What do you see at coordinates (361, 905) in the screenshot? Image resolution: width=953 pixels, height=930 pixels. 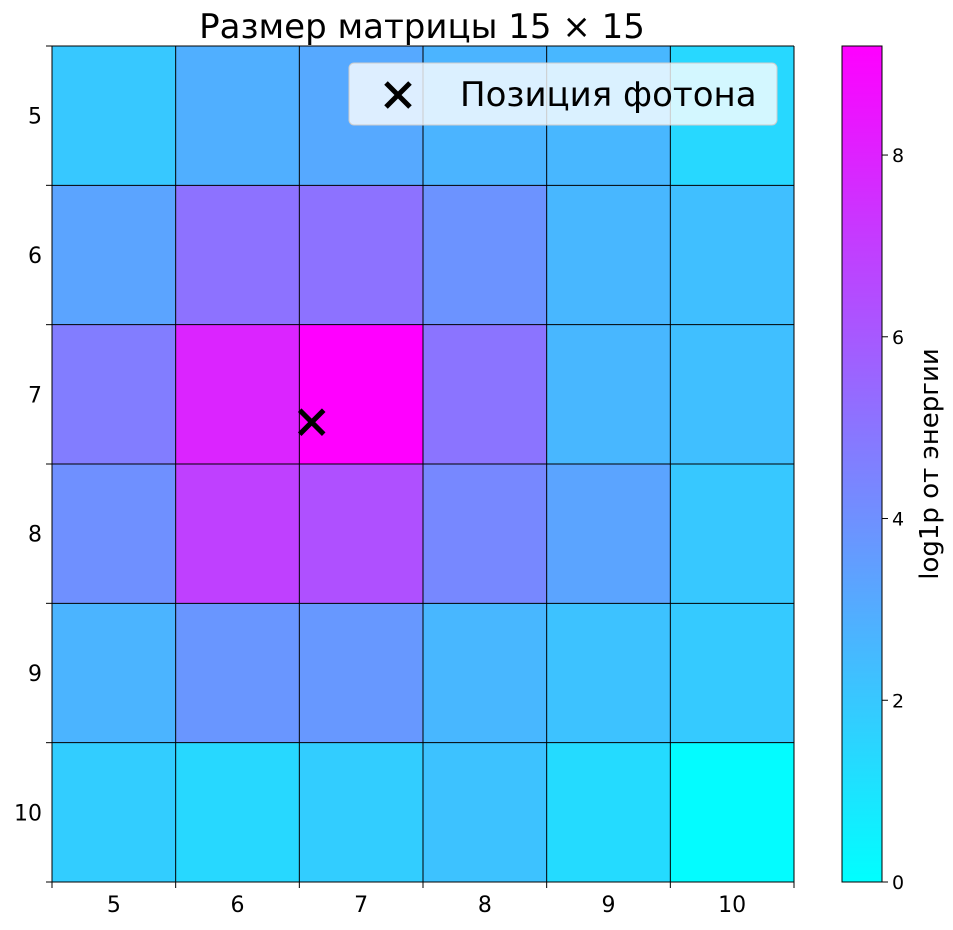 I see `x-tick-label: 7` at bounding box center [361, 905].